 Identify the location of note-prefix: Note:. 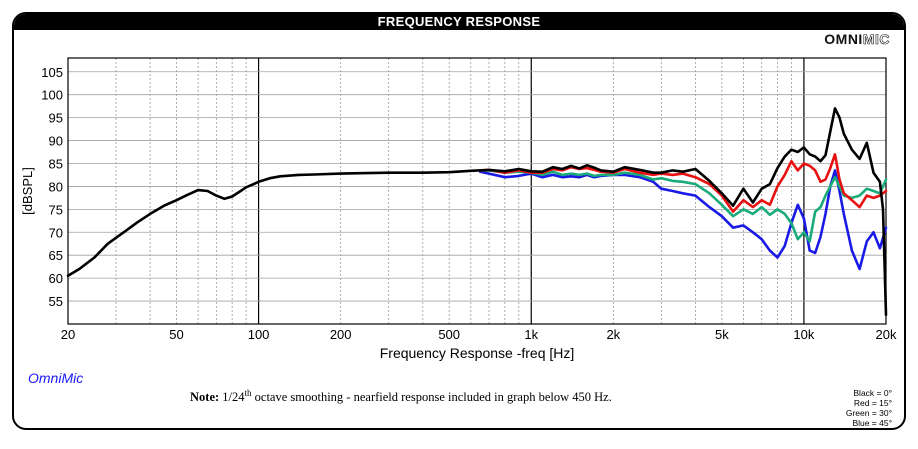
(205, 397).